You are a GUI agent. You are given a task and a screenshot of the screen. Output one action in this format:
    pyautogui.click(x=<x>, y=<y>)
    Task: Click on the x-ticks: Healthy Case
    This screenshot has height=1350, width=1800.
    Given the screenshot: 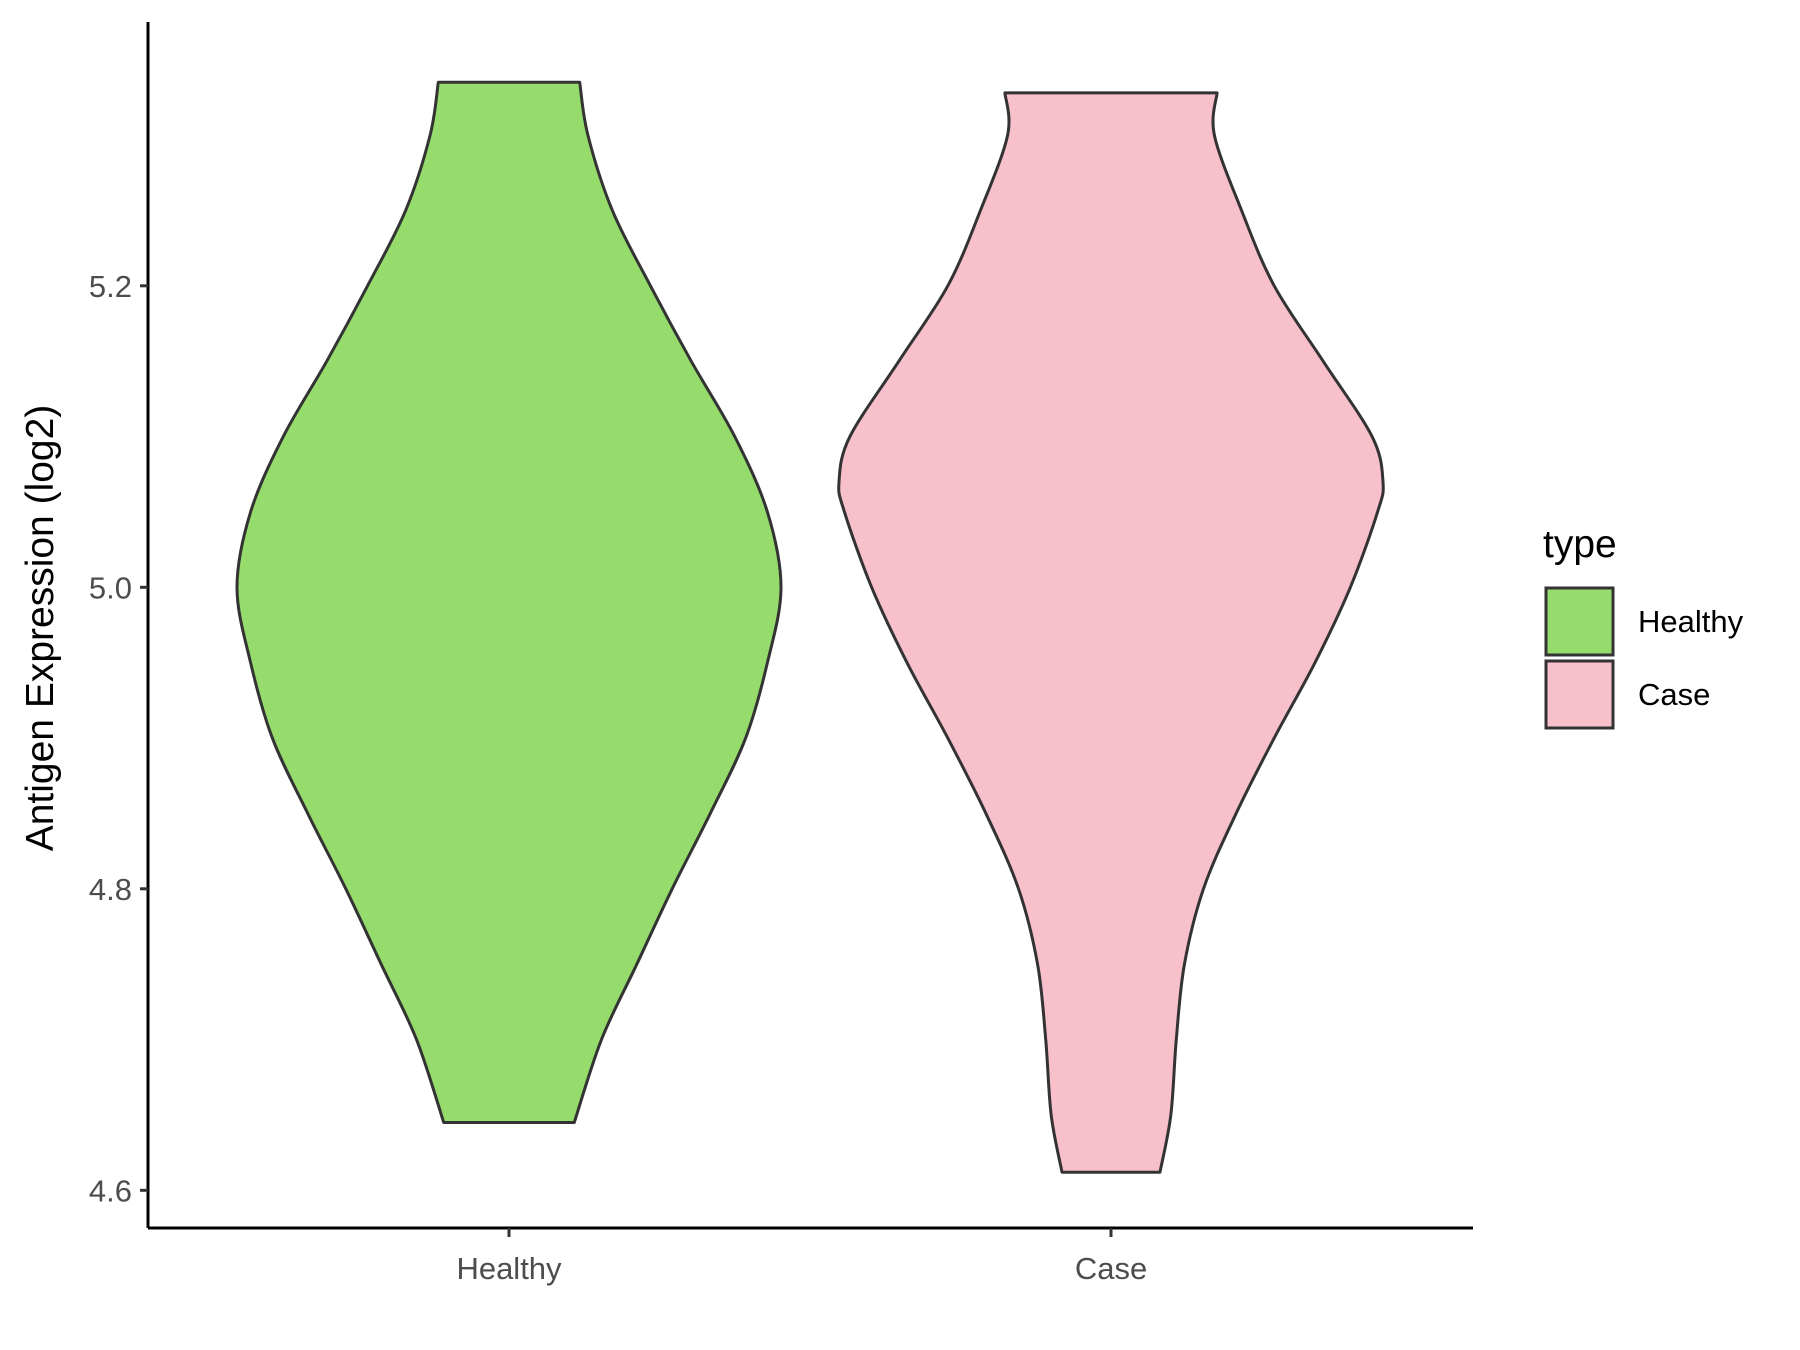 What is the action you would take?
    pyautogui.click(x=801, y=1257)
    